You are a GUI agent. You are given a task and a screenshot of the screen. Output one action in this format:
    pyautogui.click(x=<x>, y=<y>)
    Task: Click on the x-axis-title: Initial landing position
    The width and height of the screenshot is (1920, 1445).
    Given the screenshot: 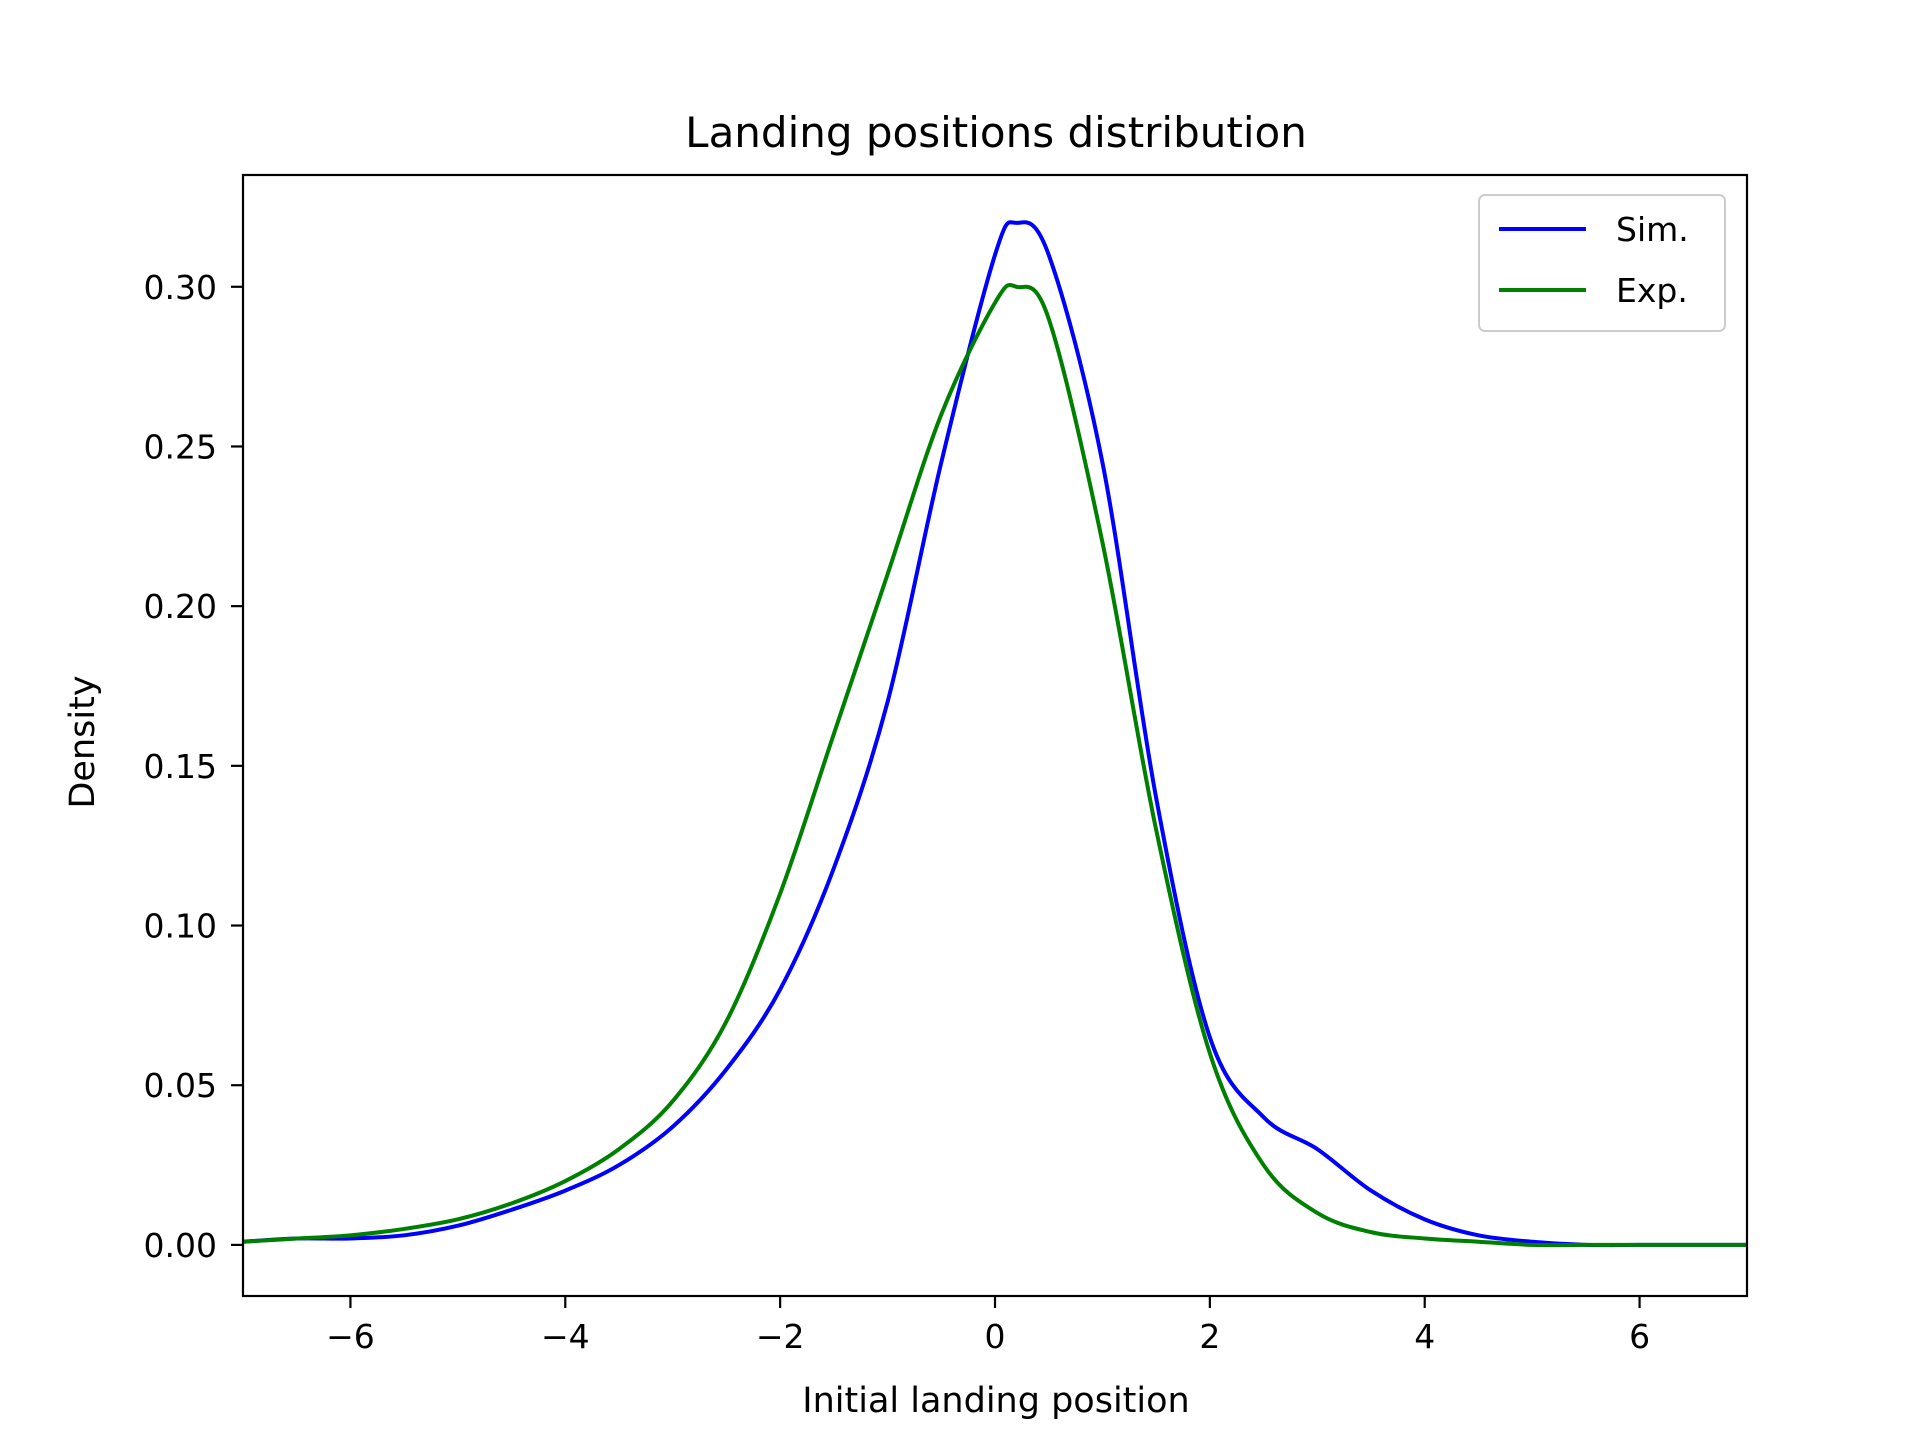 What is the action you would take?
    pyautogui.click(x=995, y=1401)
    